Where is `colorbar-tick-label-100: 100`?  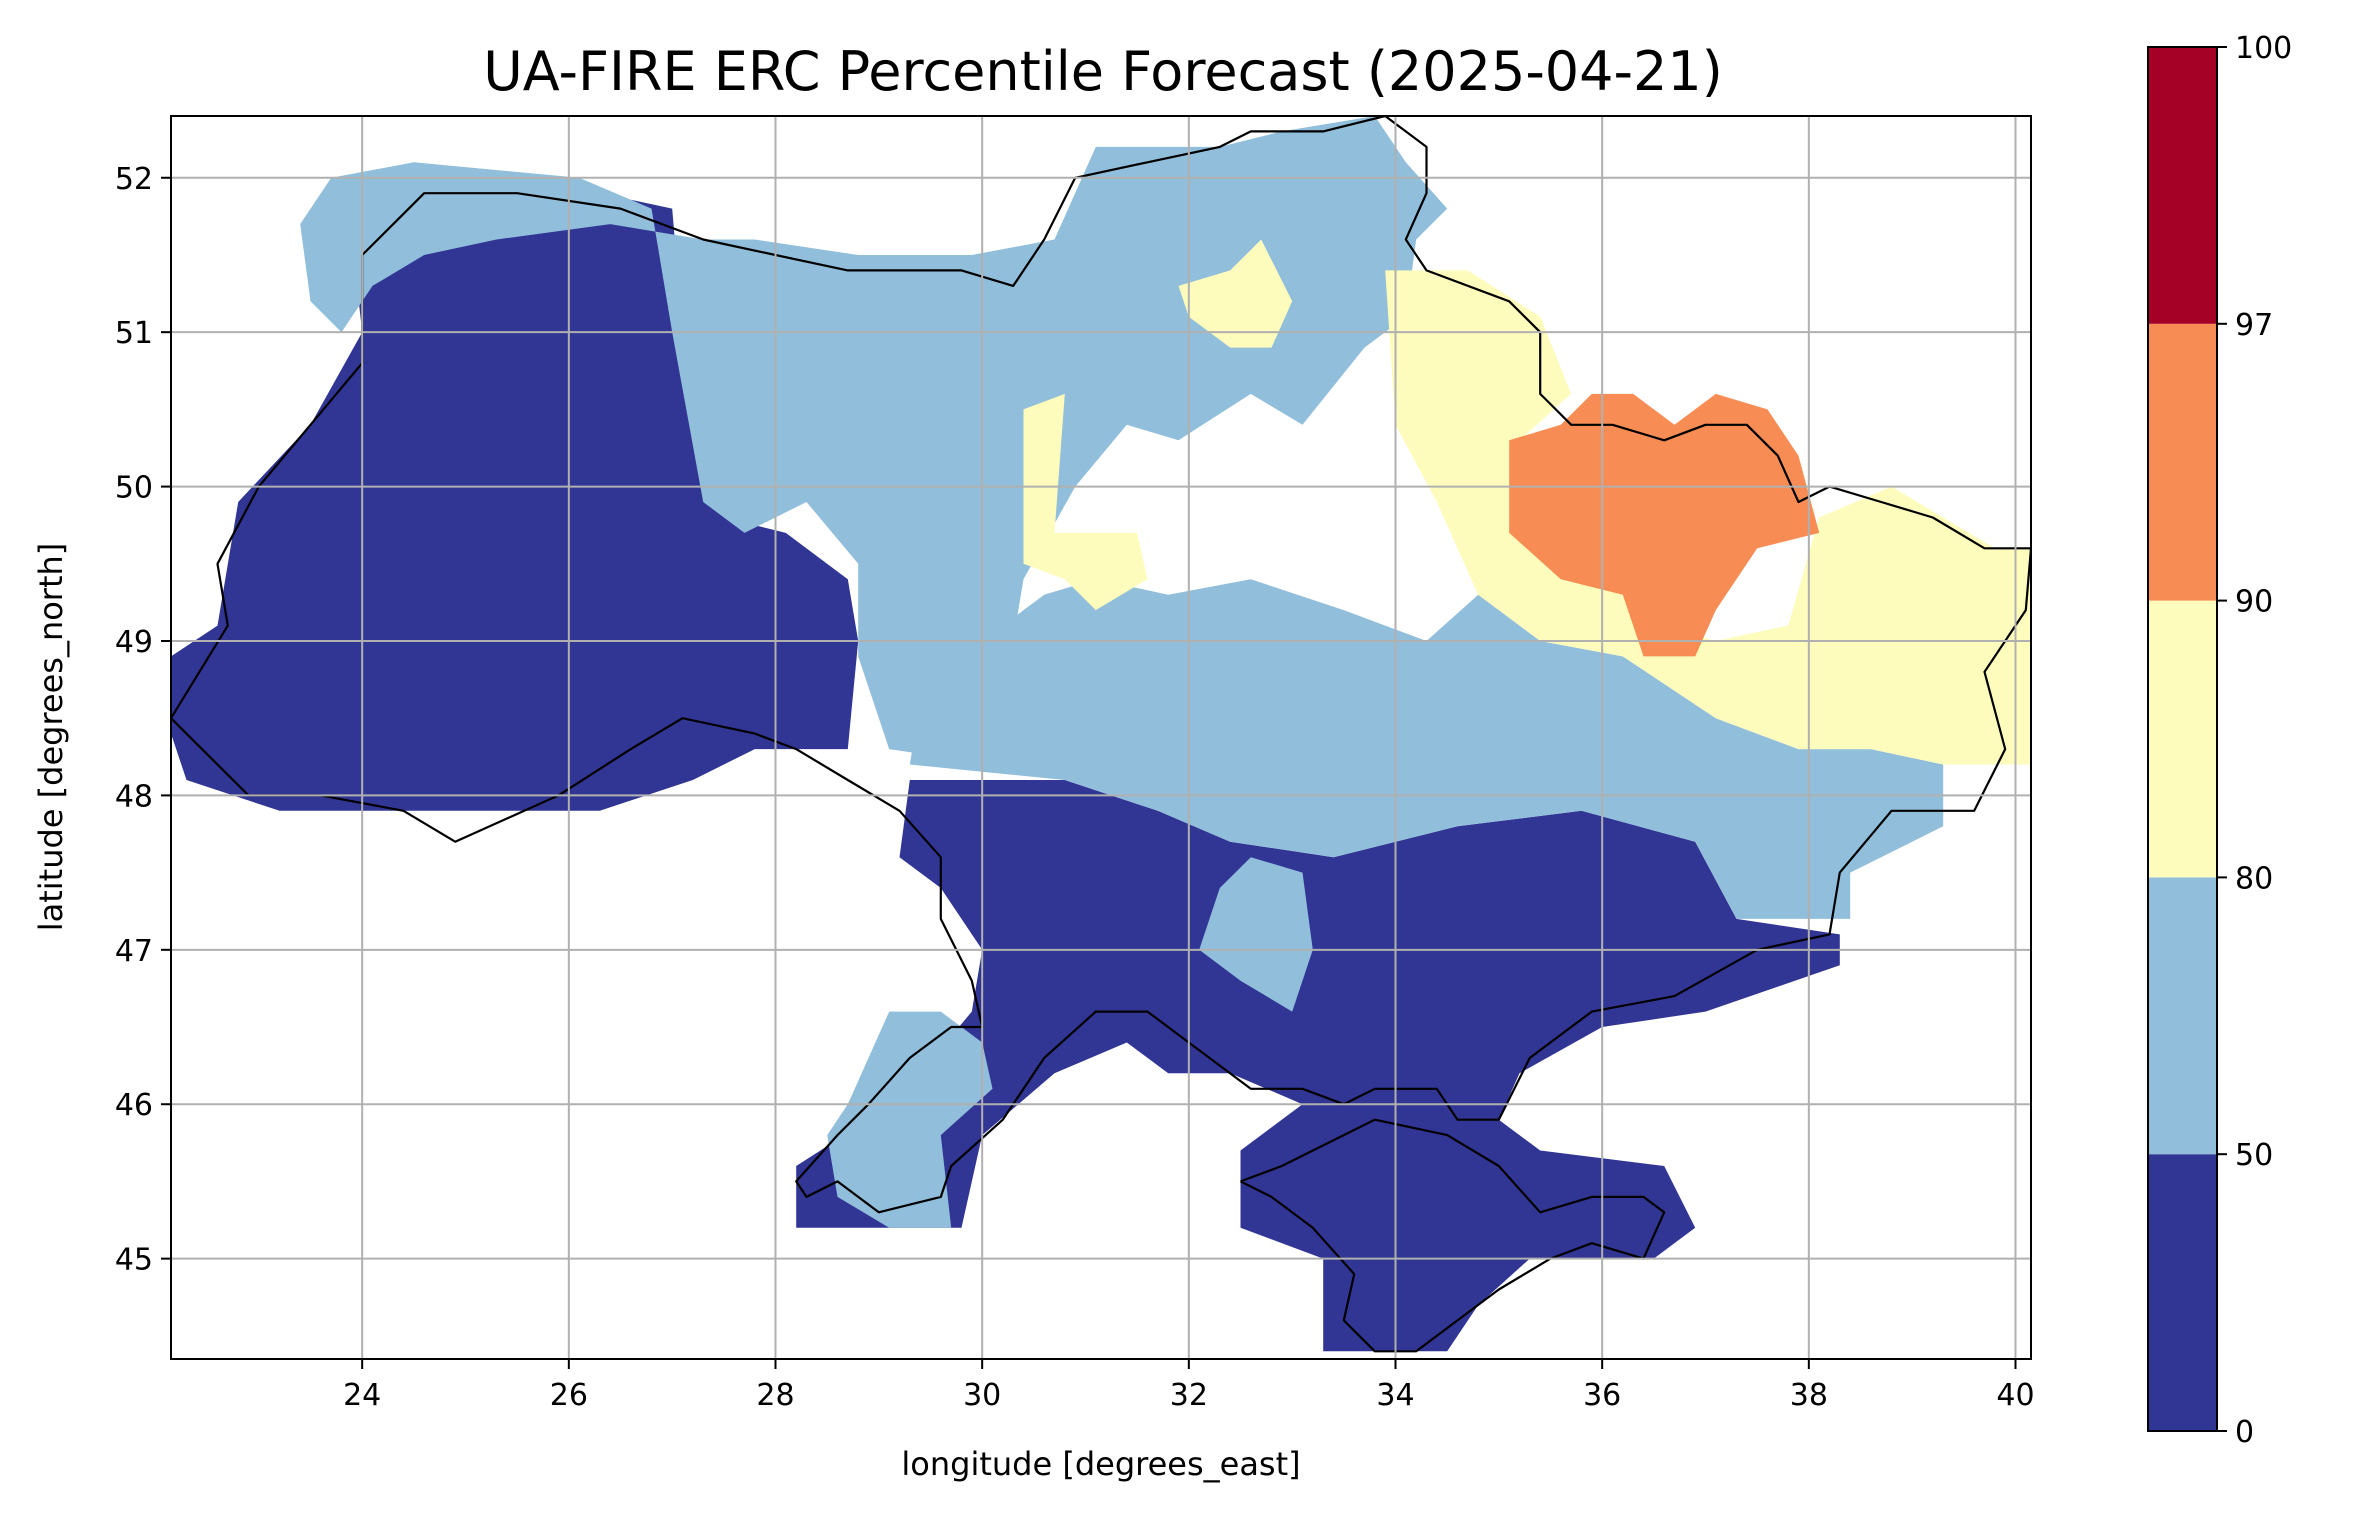
colorbar-tick-label-100: 100 is located at coordinates (2263, 48).